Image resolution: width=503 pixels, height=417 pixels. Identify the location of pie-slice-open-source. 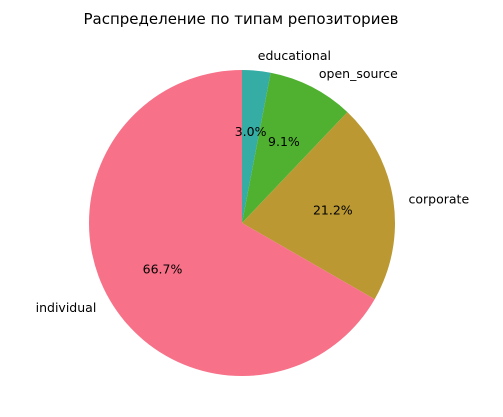
(295, 148).